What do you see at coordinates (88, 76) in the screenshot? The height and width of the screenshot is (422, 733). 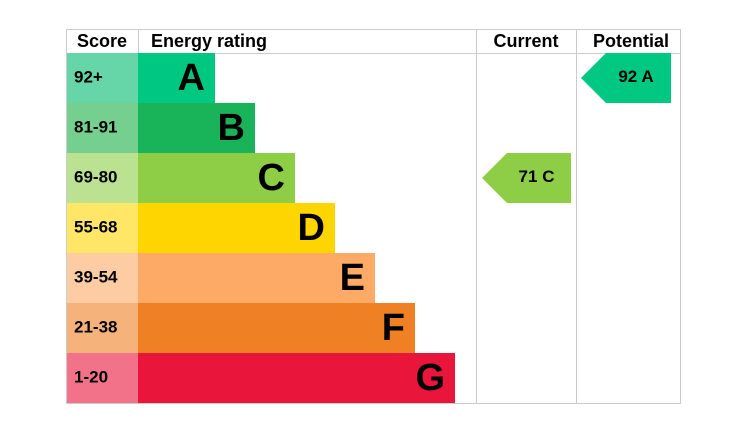 I see `score-label: 92+` at bounding box center [88, 76].